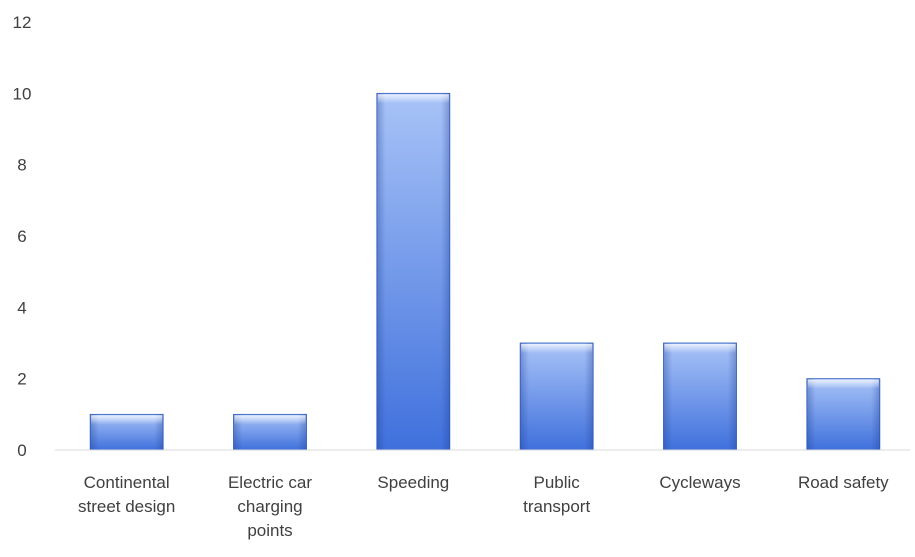 The height and width of the screenshot is (557, 915). I want to click on x-tick-label: Electric car charging points, so click(270, 506).